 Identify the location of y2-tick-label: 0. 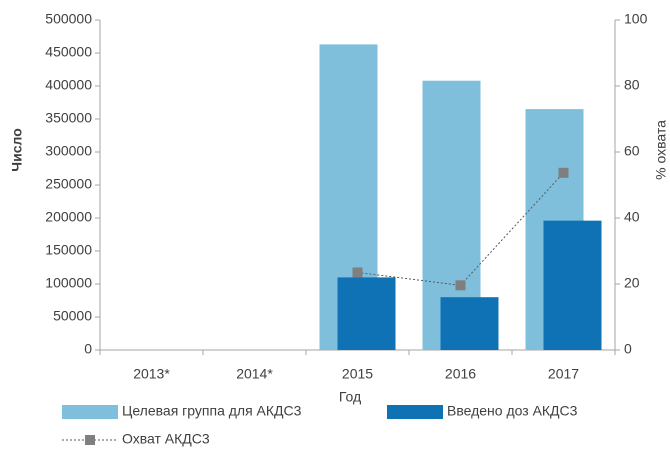
(628, 349).